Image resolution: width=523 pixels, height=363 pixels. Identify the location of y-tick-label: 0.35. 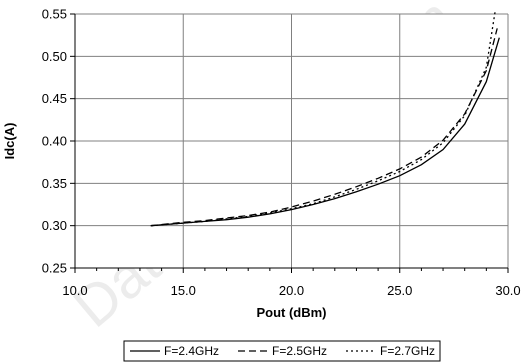
(54, 183).